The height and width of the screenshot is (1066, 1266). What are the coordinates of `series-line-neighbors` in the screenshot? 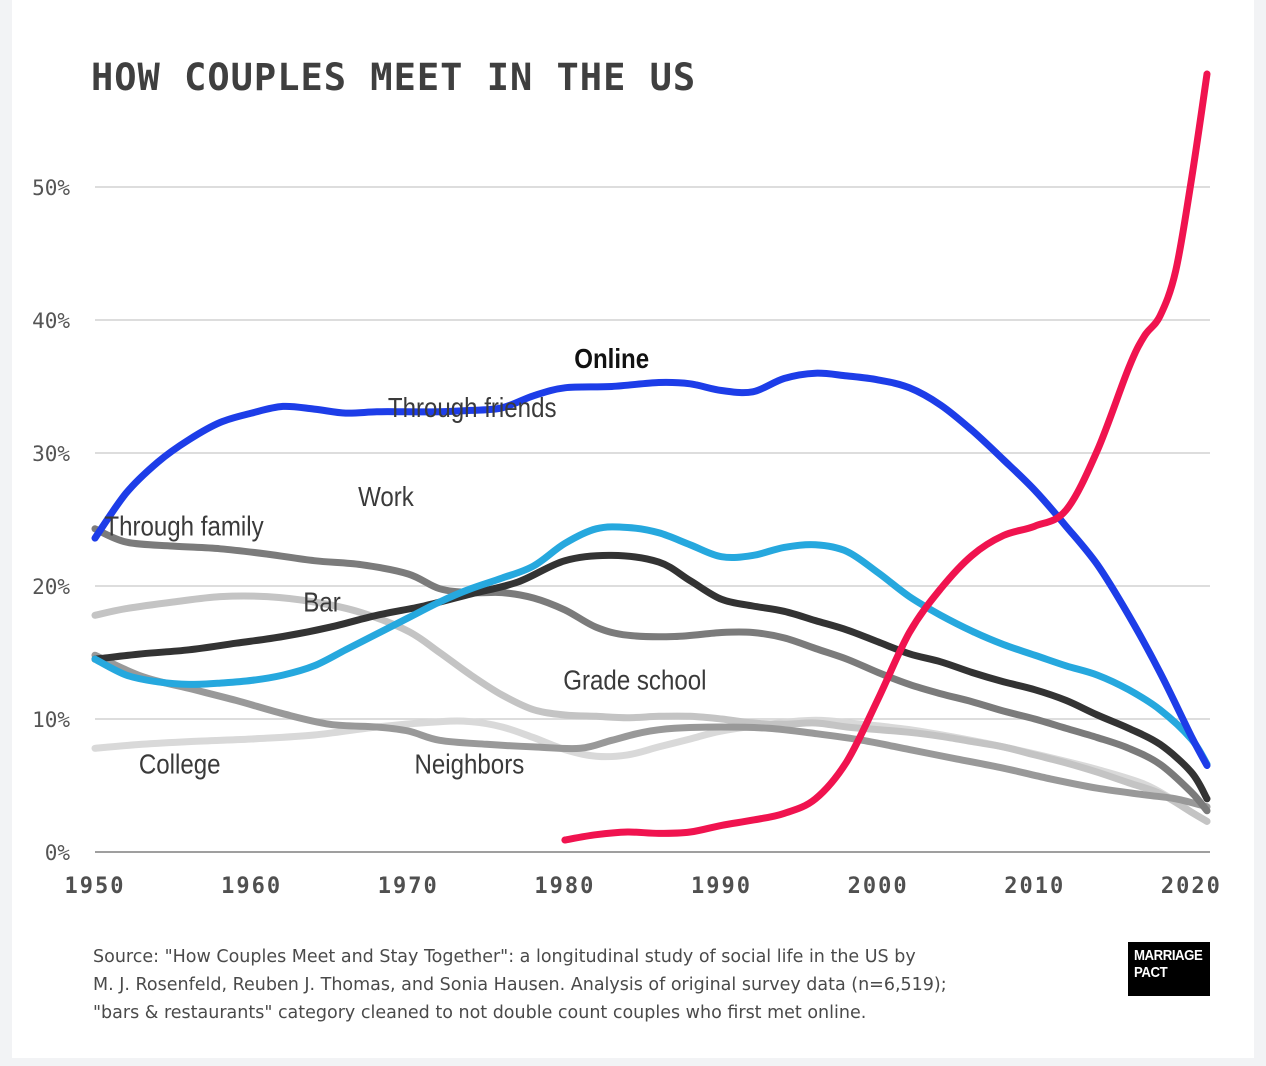 It's located at (651, 731).